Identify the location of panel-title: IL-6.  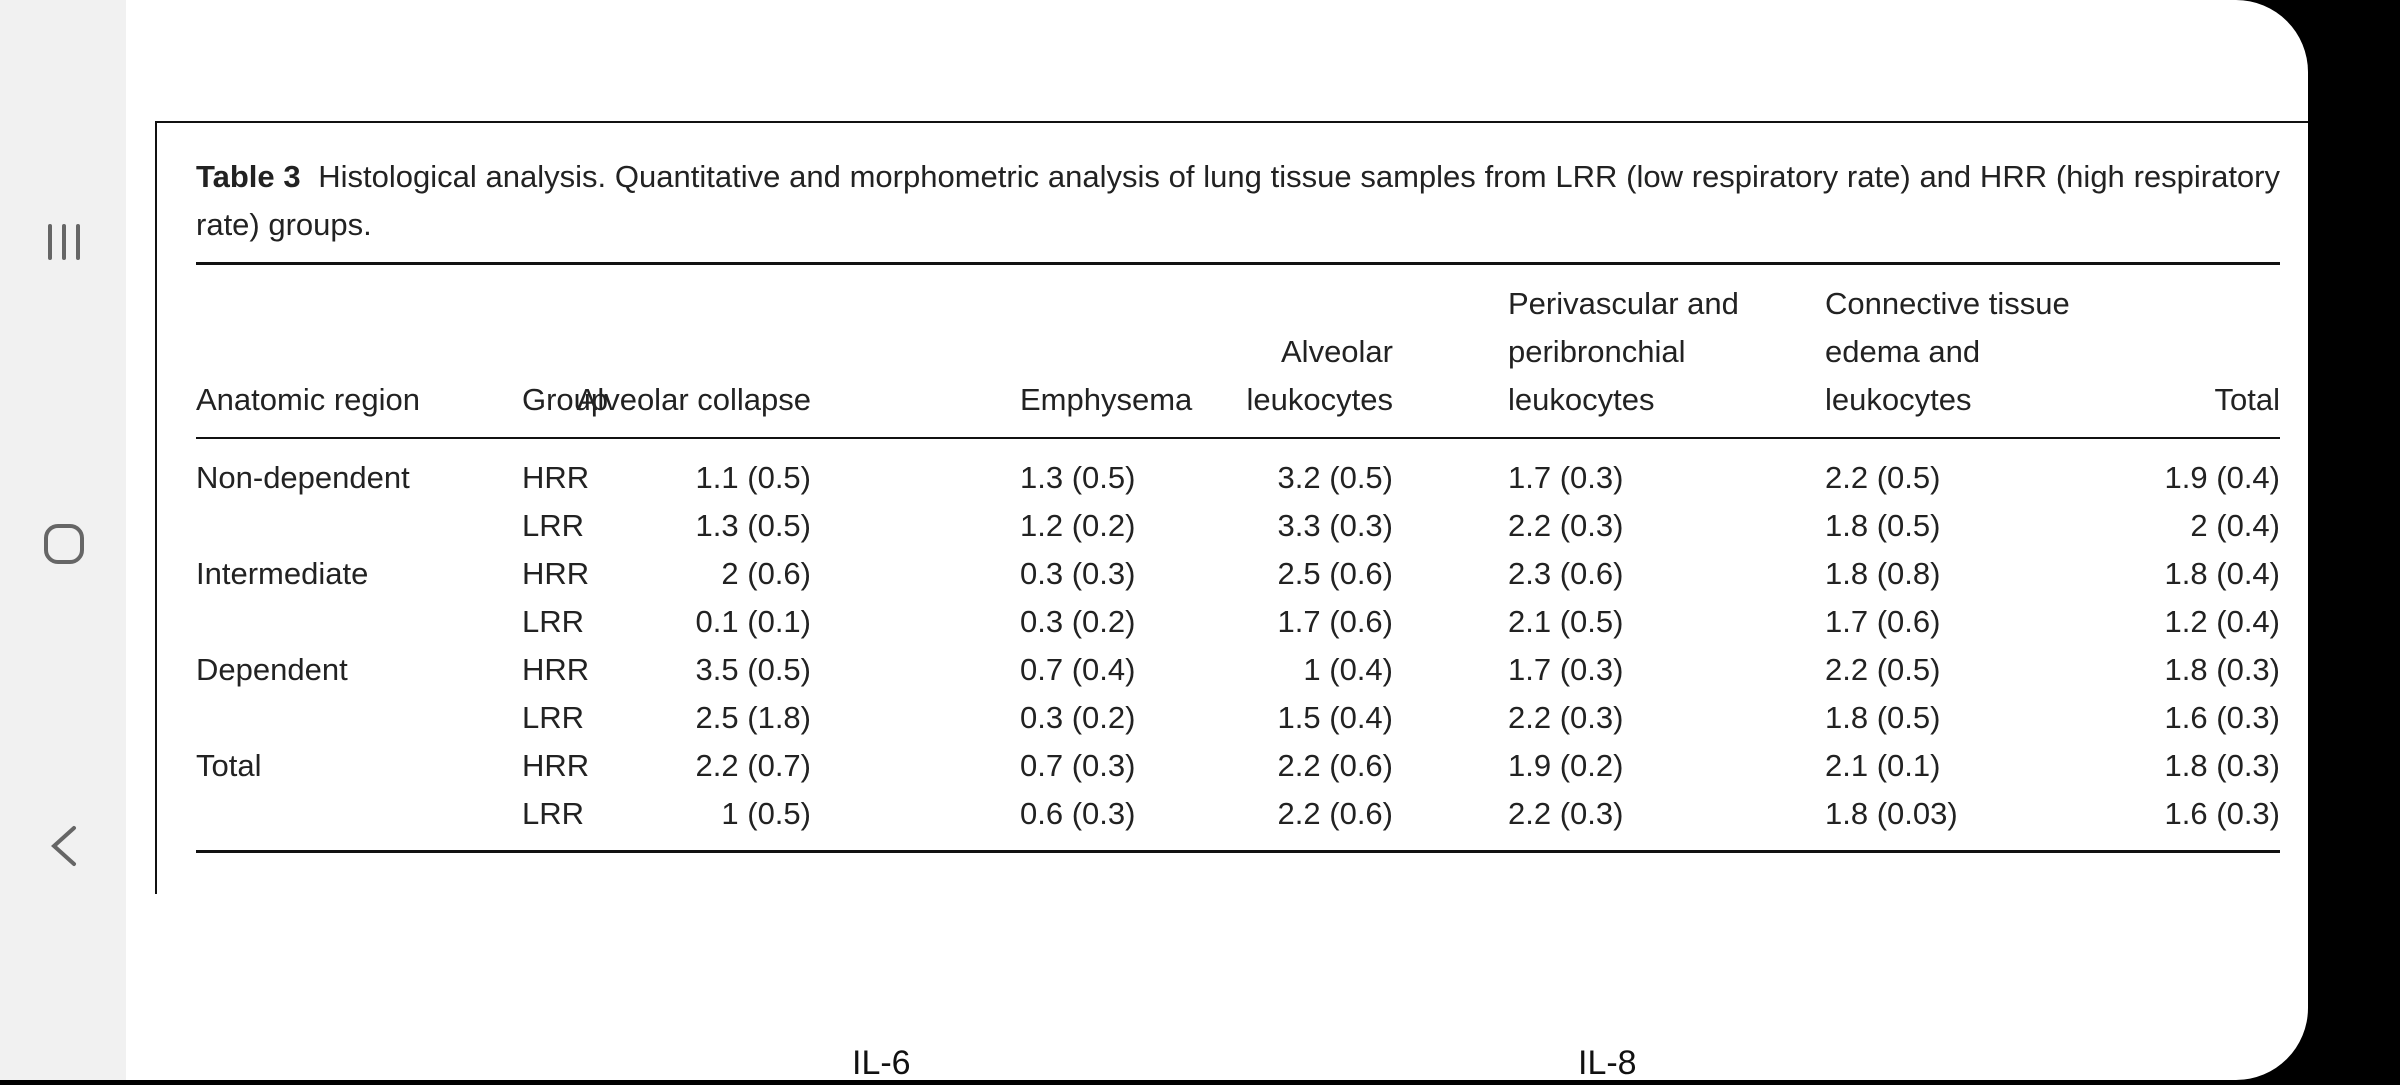
(881, 1062).